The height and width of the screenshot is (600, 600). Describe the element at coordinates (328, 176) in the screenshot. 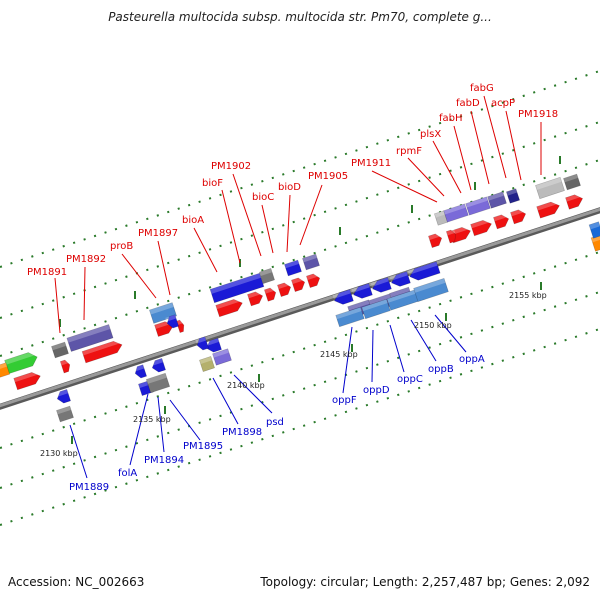

I see `gene-label-pm1905: PM1905` at that location.